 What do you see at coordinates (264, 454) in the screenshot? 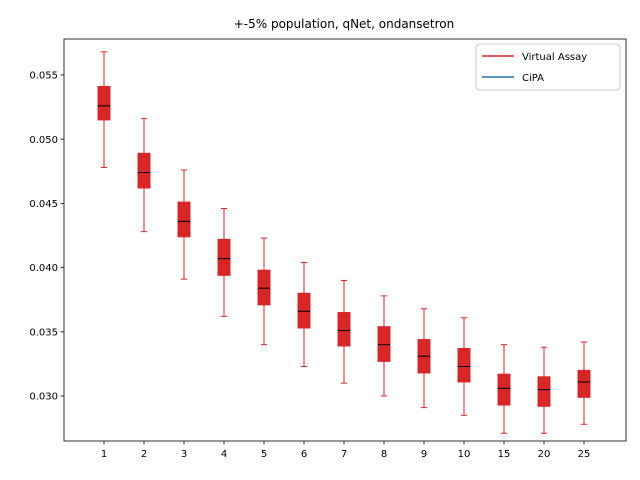
I see `x-tick-label: 5` at bounding box center [264, 454].